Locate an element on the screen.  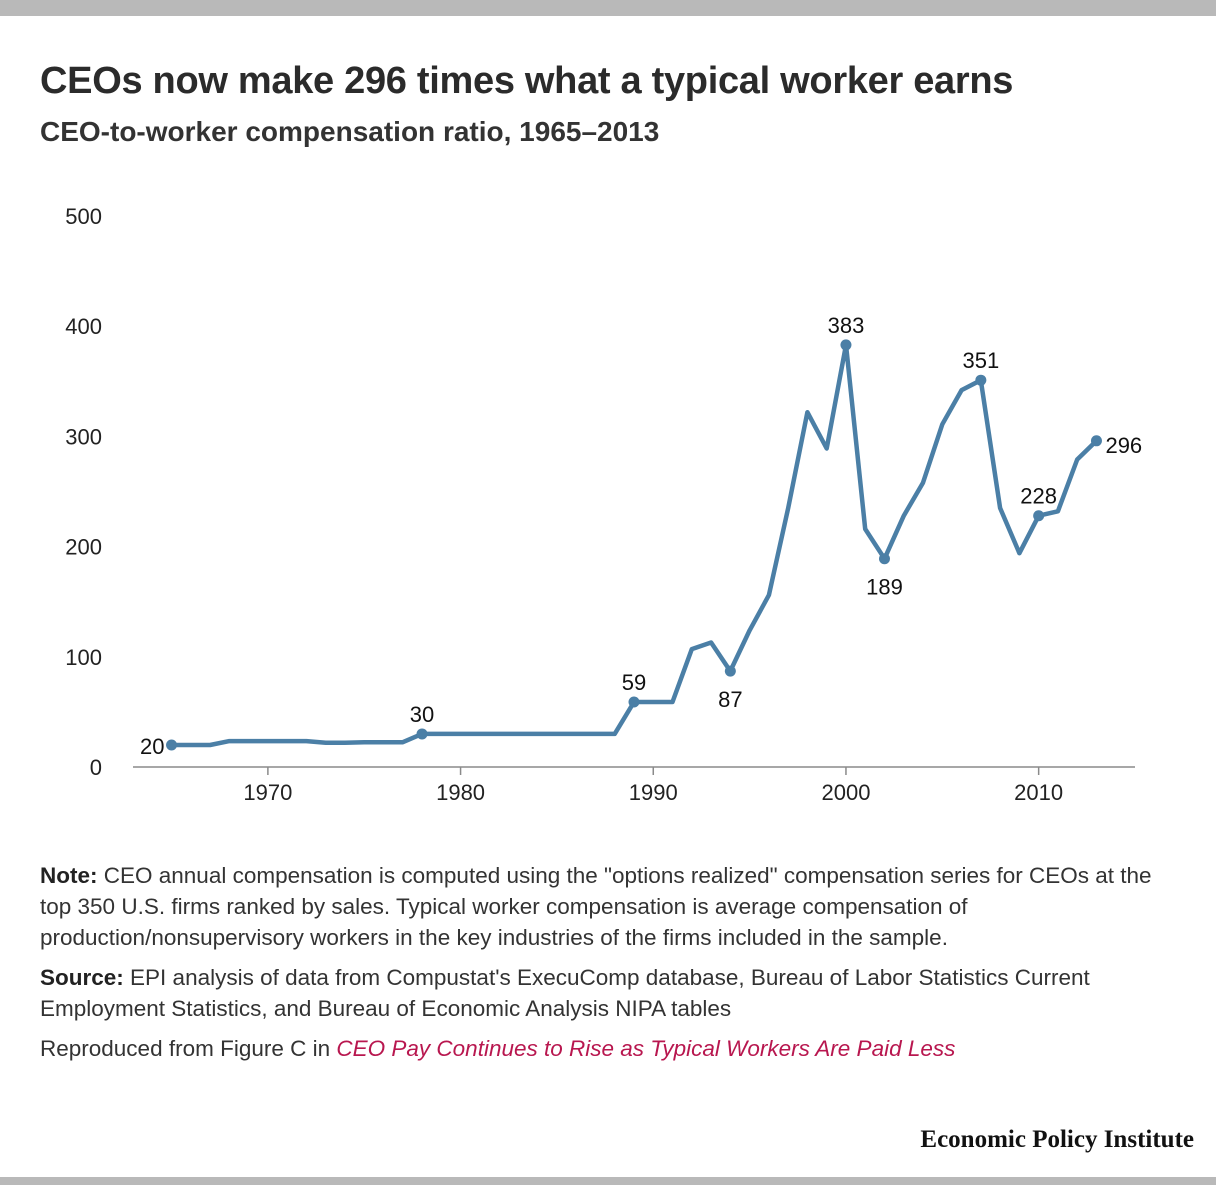
data-label-2010: 228 is located at coordinates (1038, 496).